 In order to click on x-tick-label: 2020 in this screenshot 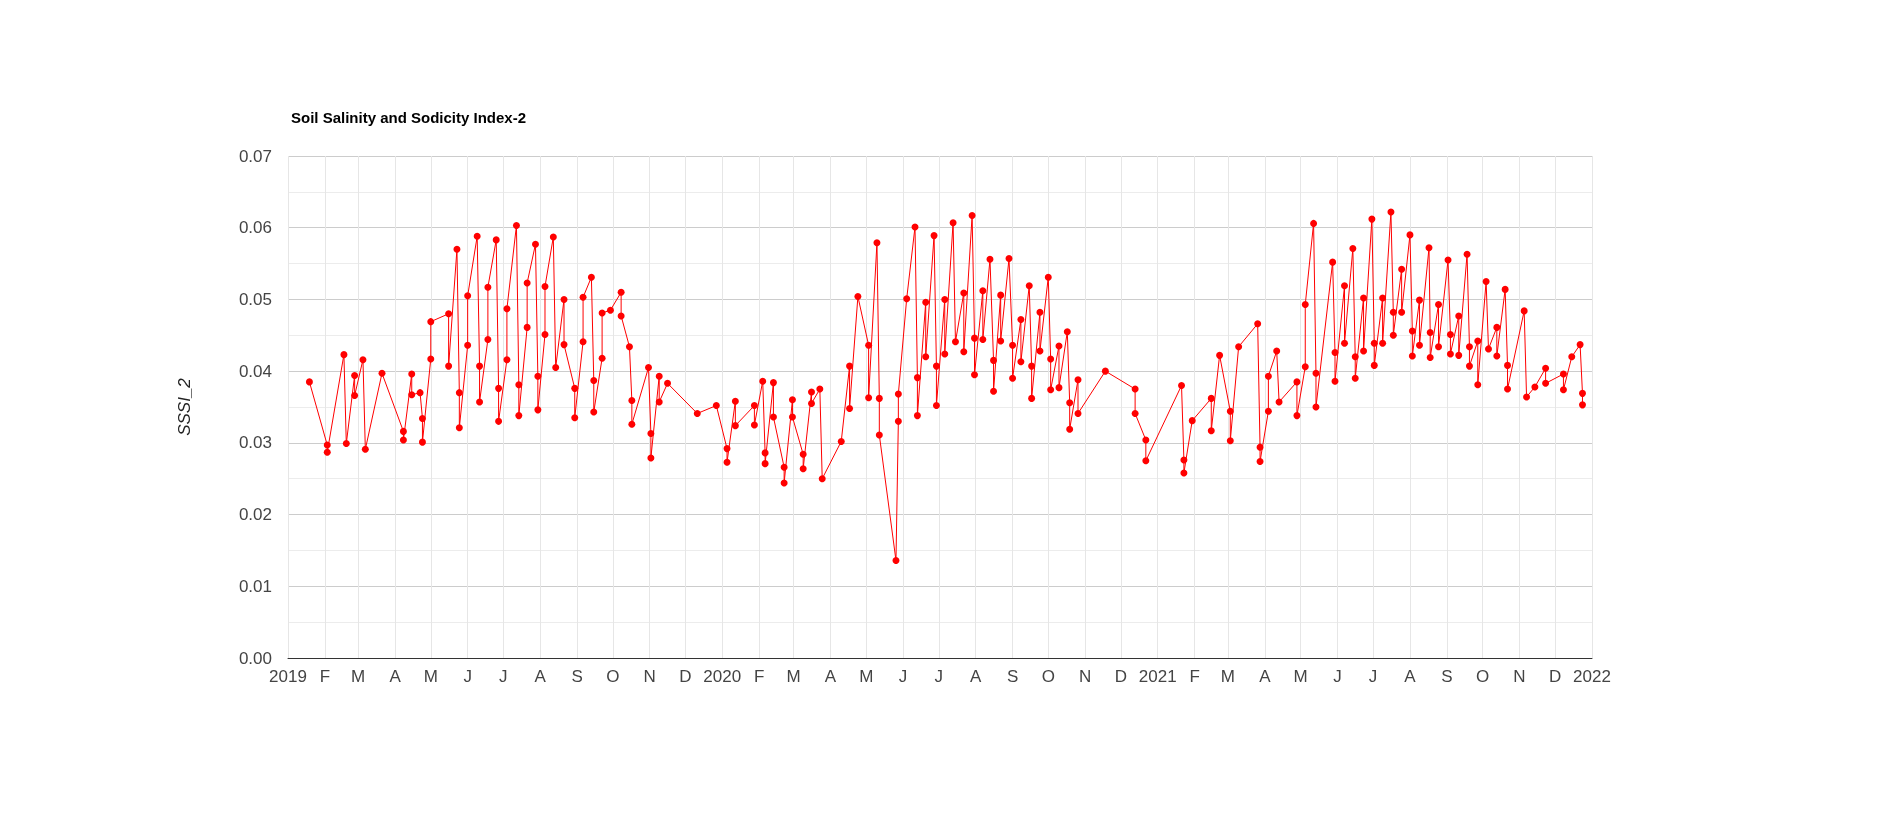, I will do `click(722, 676)`.